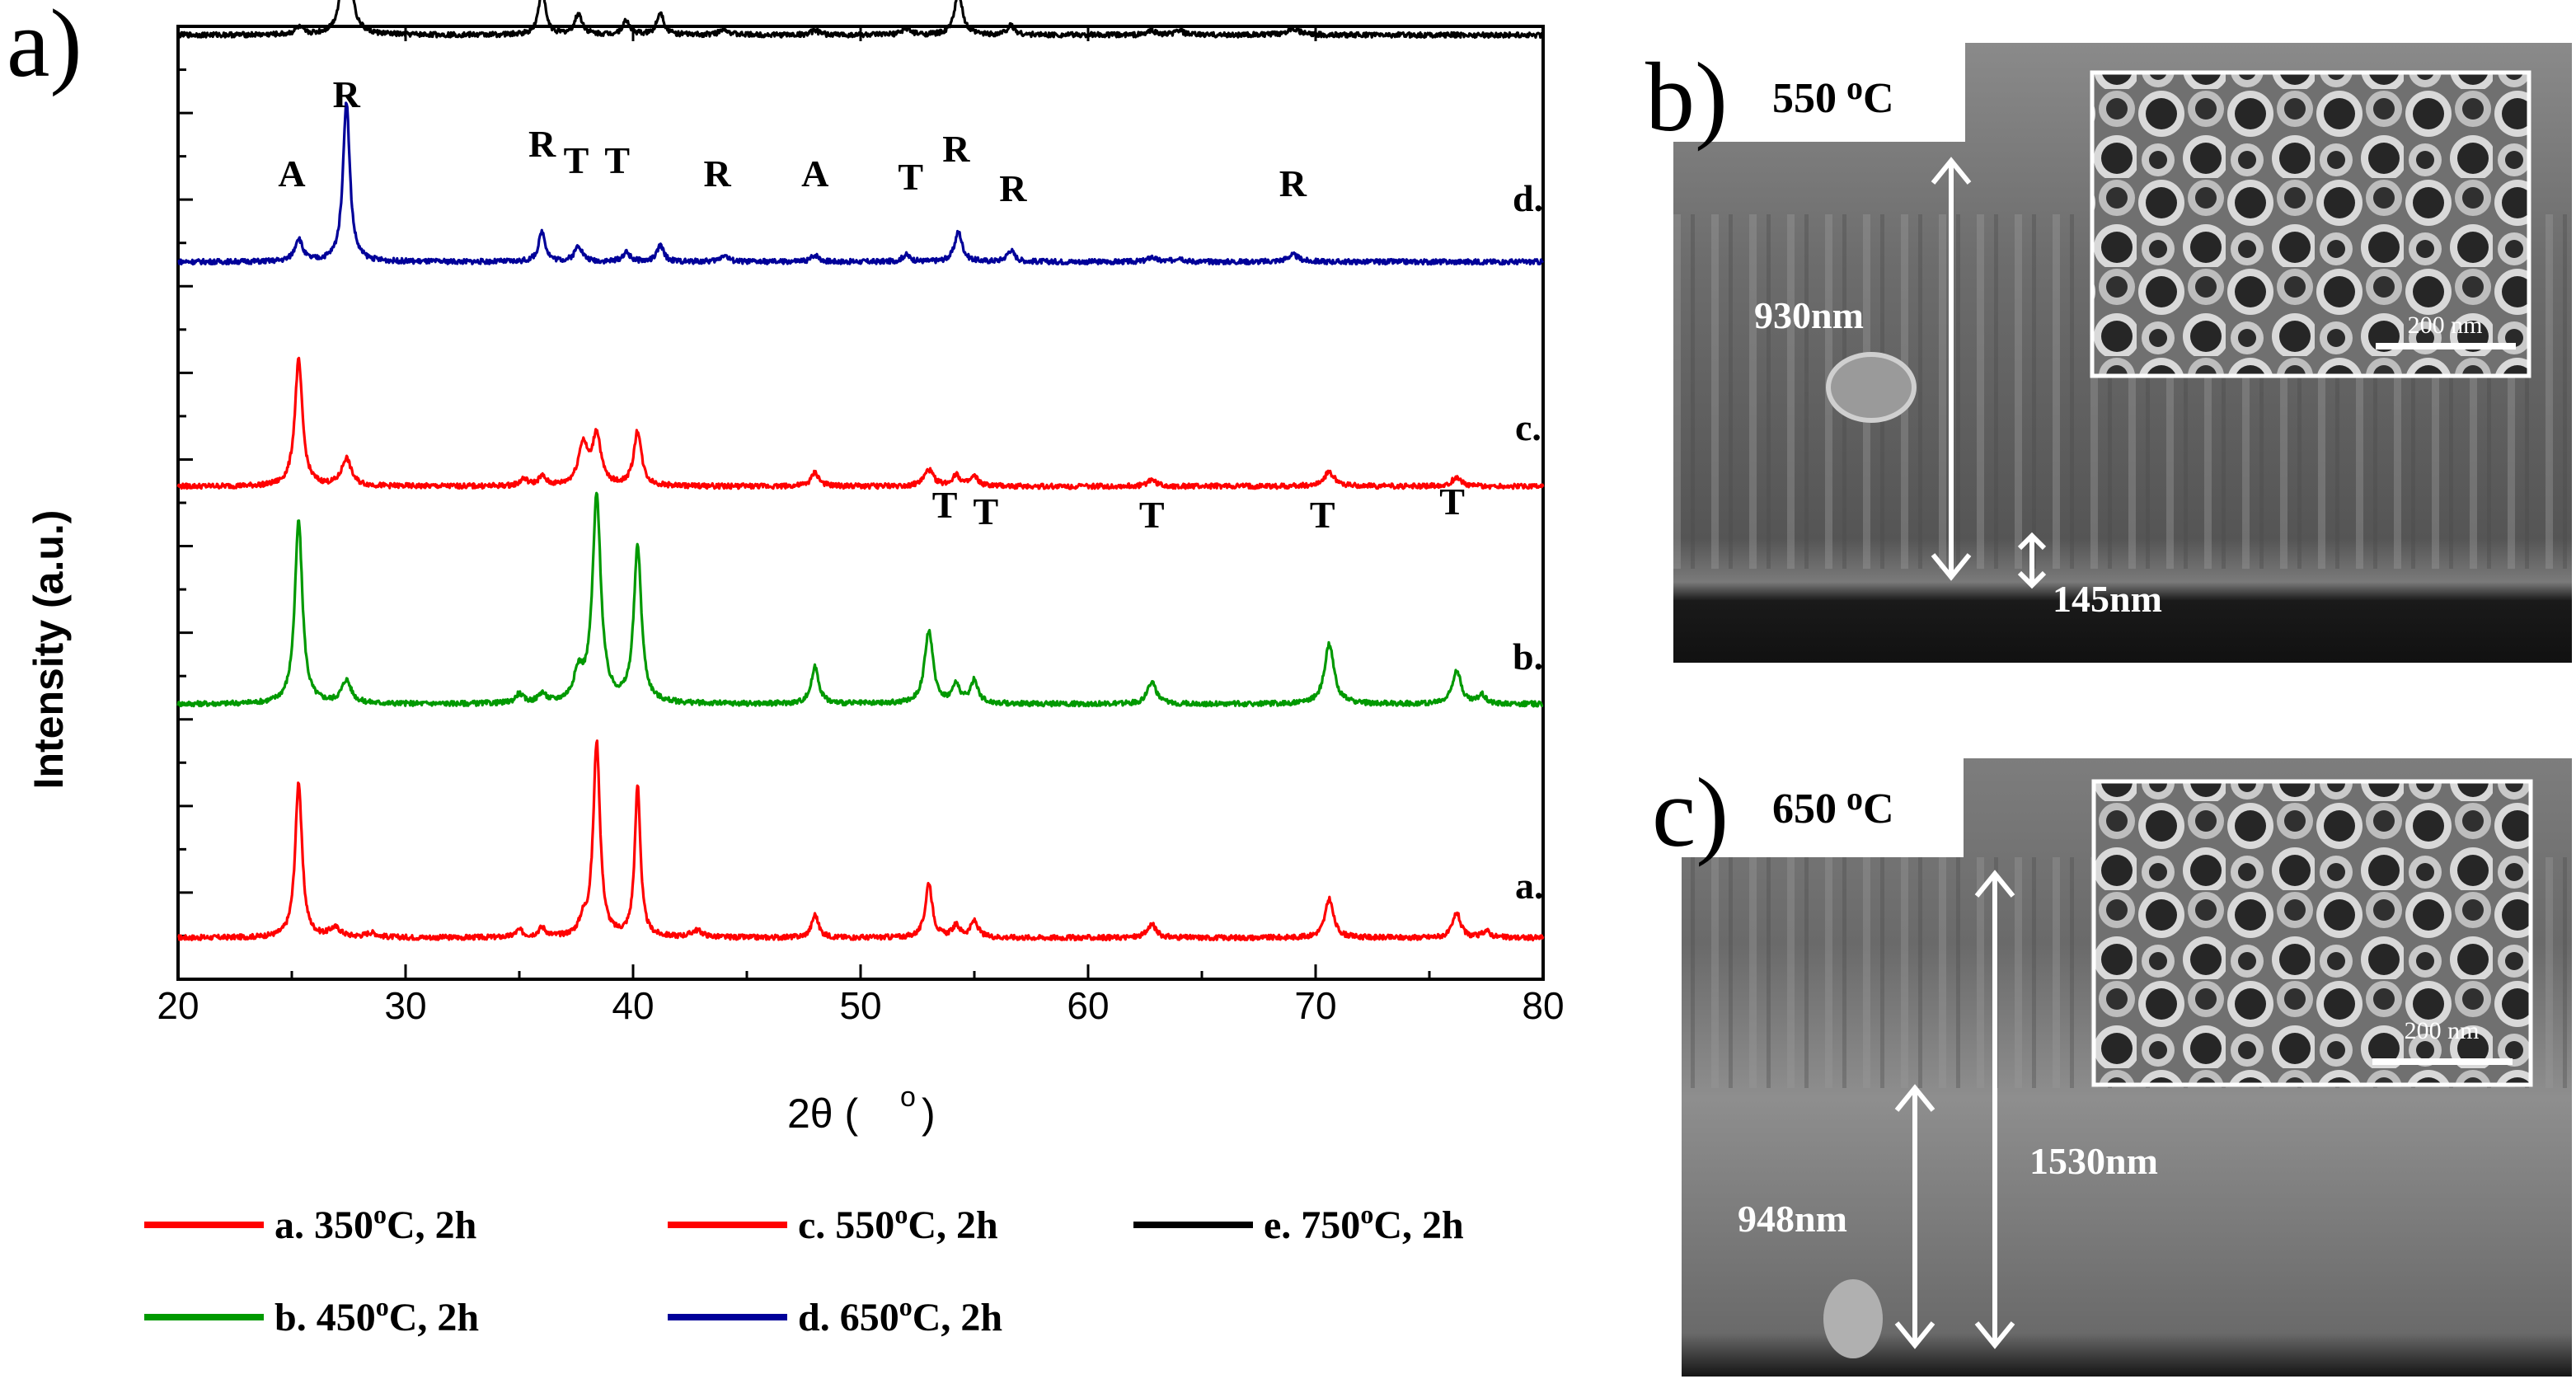  Describe the element at coordinates (405, 1006) in the screenshot. I see `x-tick-label: 30` at that location.